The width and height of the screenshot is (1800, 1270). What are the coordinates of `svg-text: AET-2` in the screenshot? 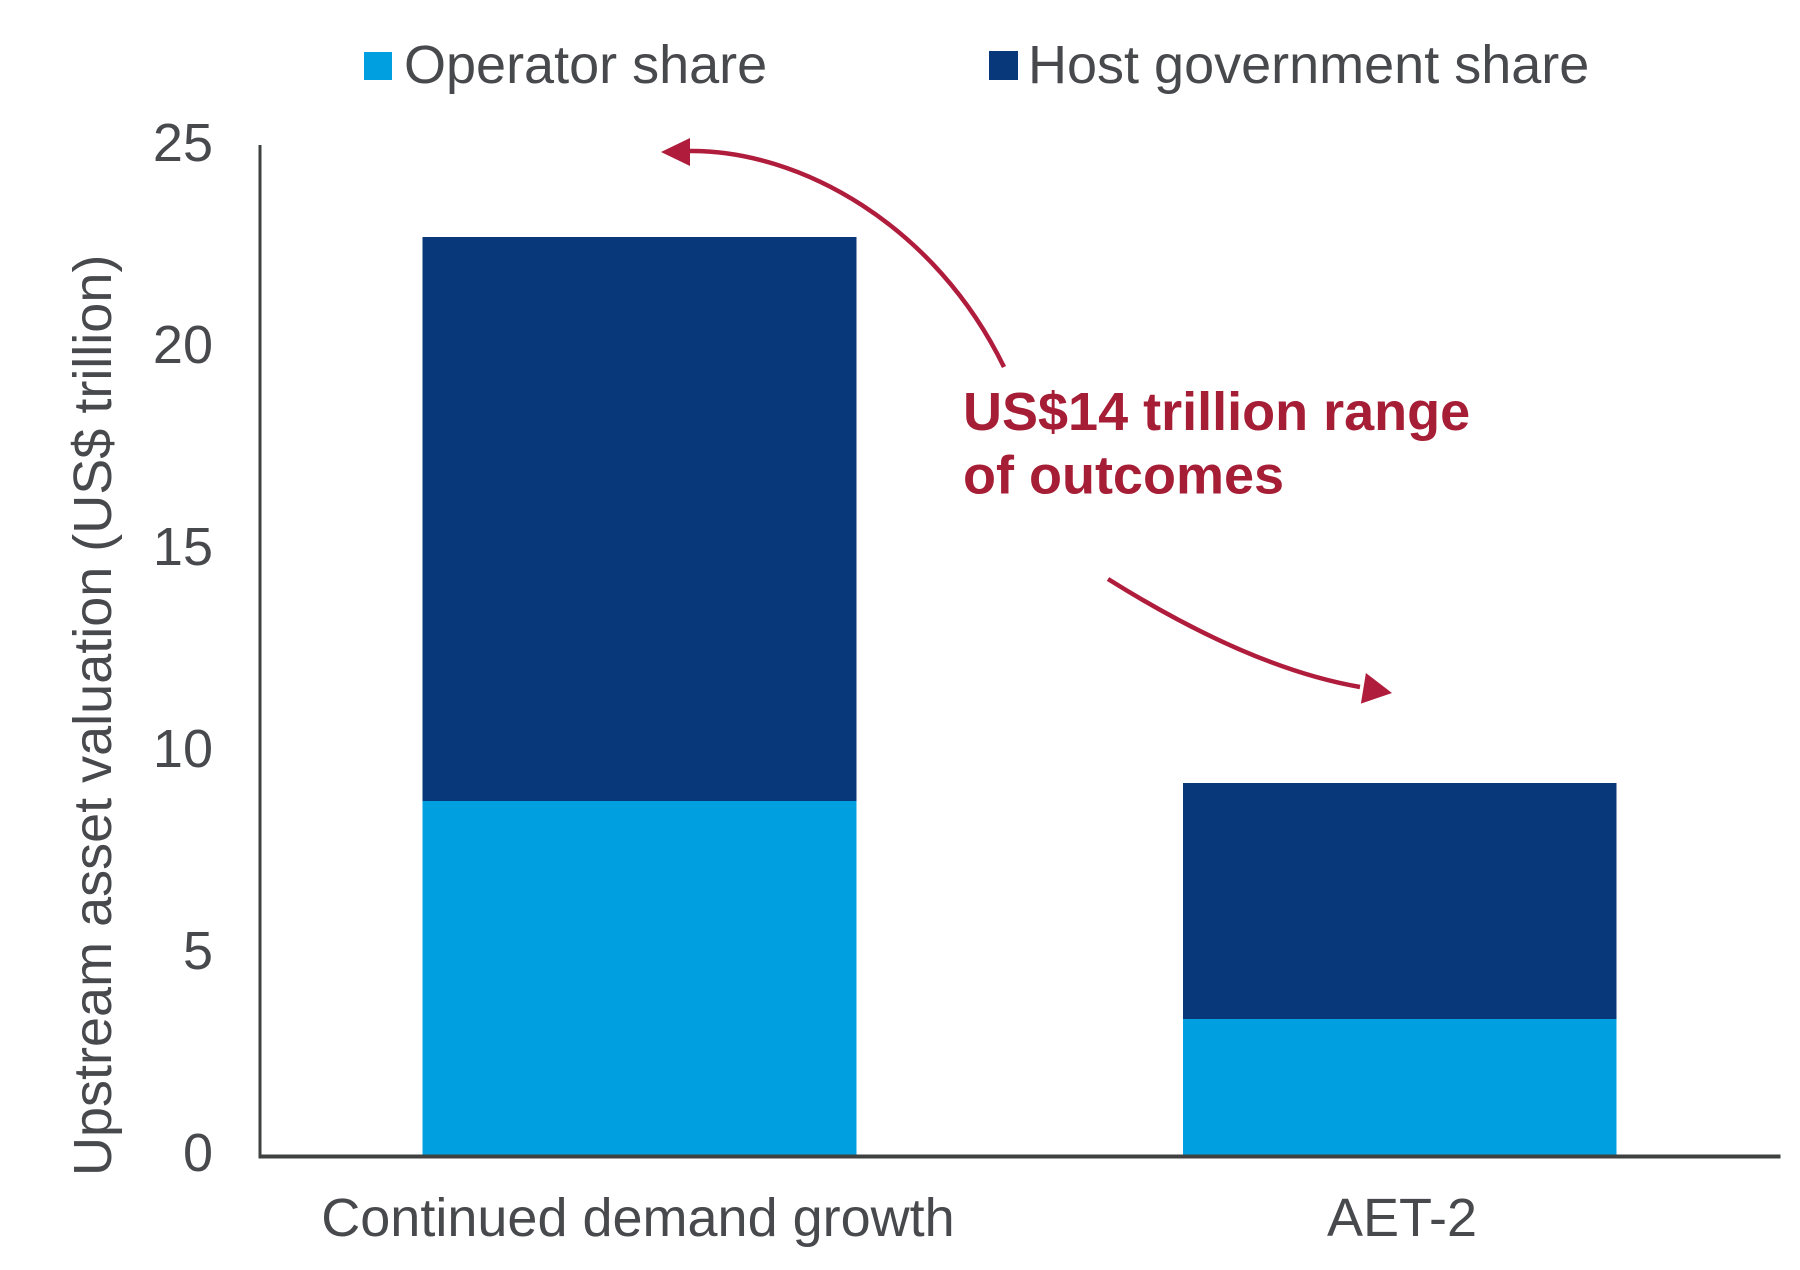 It's located at (1402, 1218).